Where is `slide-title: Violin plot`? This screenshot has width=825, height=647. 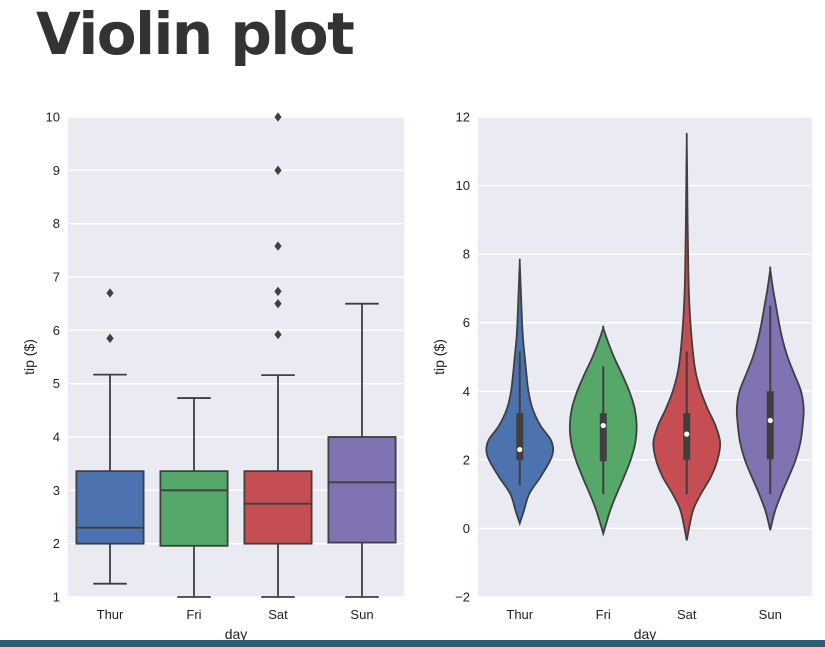 slide-title: Violin plot is located at coordinates (195, 34).